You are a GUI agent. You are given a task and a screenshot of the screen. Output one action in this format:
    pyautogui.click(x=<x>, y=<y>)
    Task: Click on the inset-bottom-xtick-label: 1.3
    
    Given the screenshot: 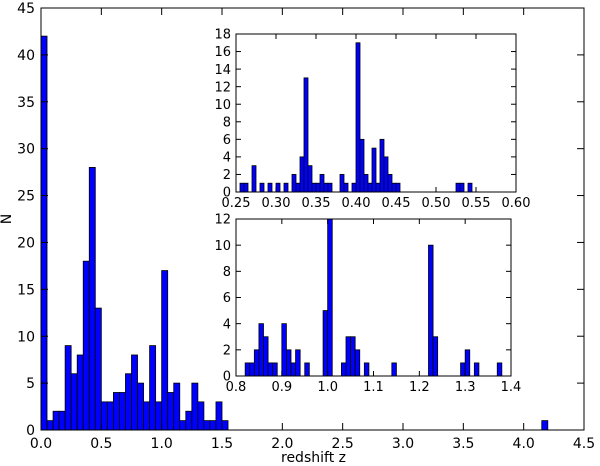 What is the action you would take?
    pyautogui.click(x=465, y=387)
    